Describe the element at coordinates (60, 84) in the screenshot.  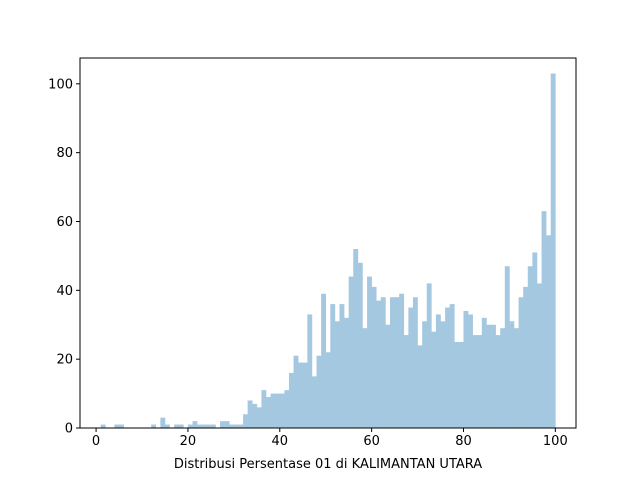
I see `y-tick-label: 100` at that location.